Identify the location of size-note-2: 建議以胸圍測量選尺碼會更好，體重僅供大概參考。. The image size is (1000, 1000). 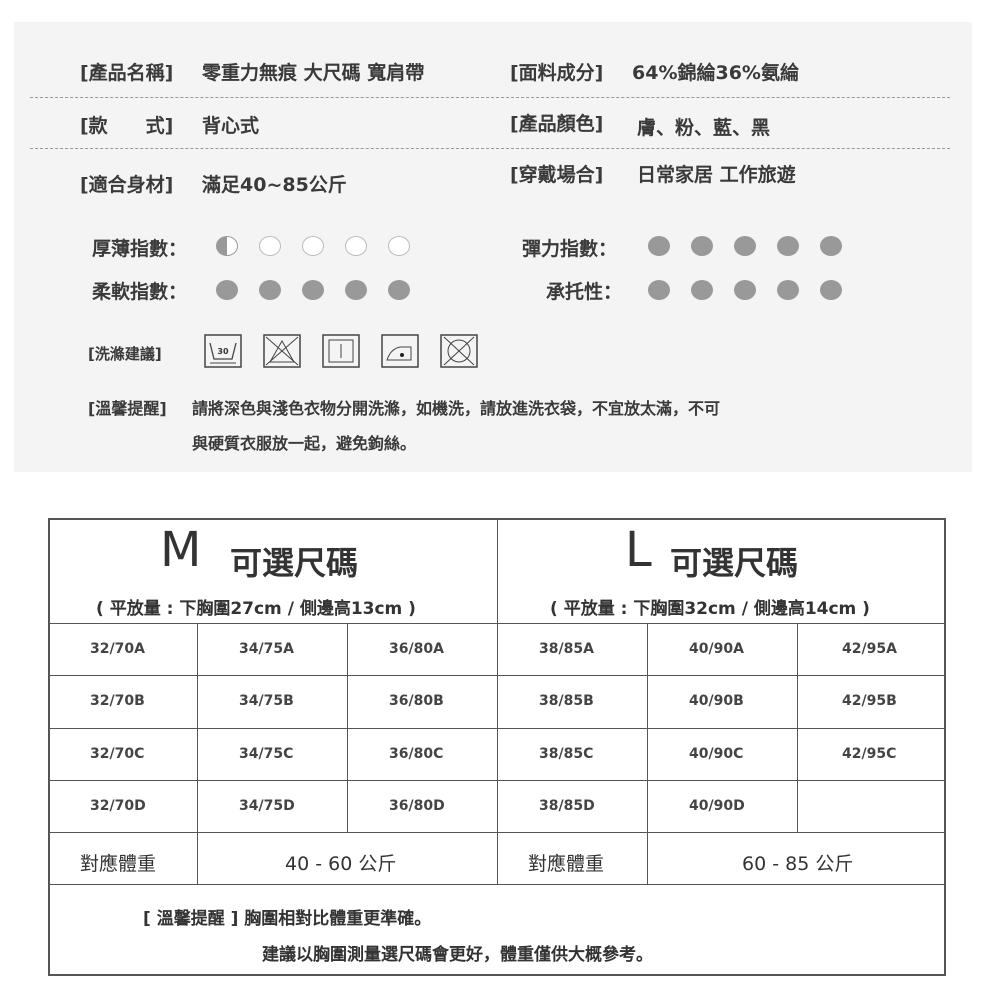
(457, 955).